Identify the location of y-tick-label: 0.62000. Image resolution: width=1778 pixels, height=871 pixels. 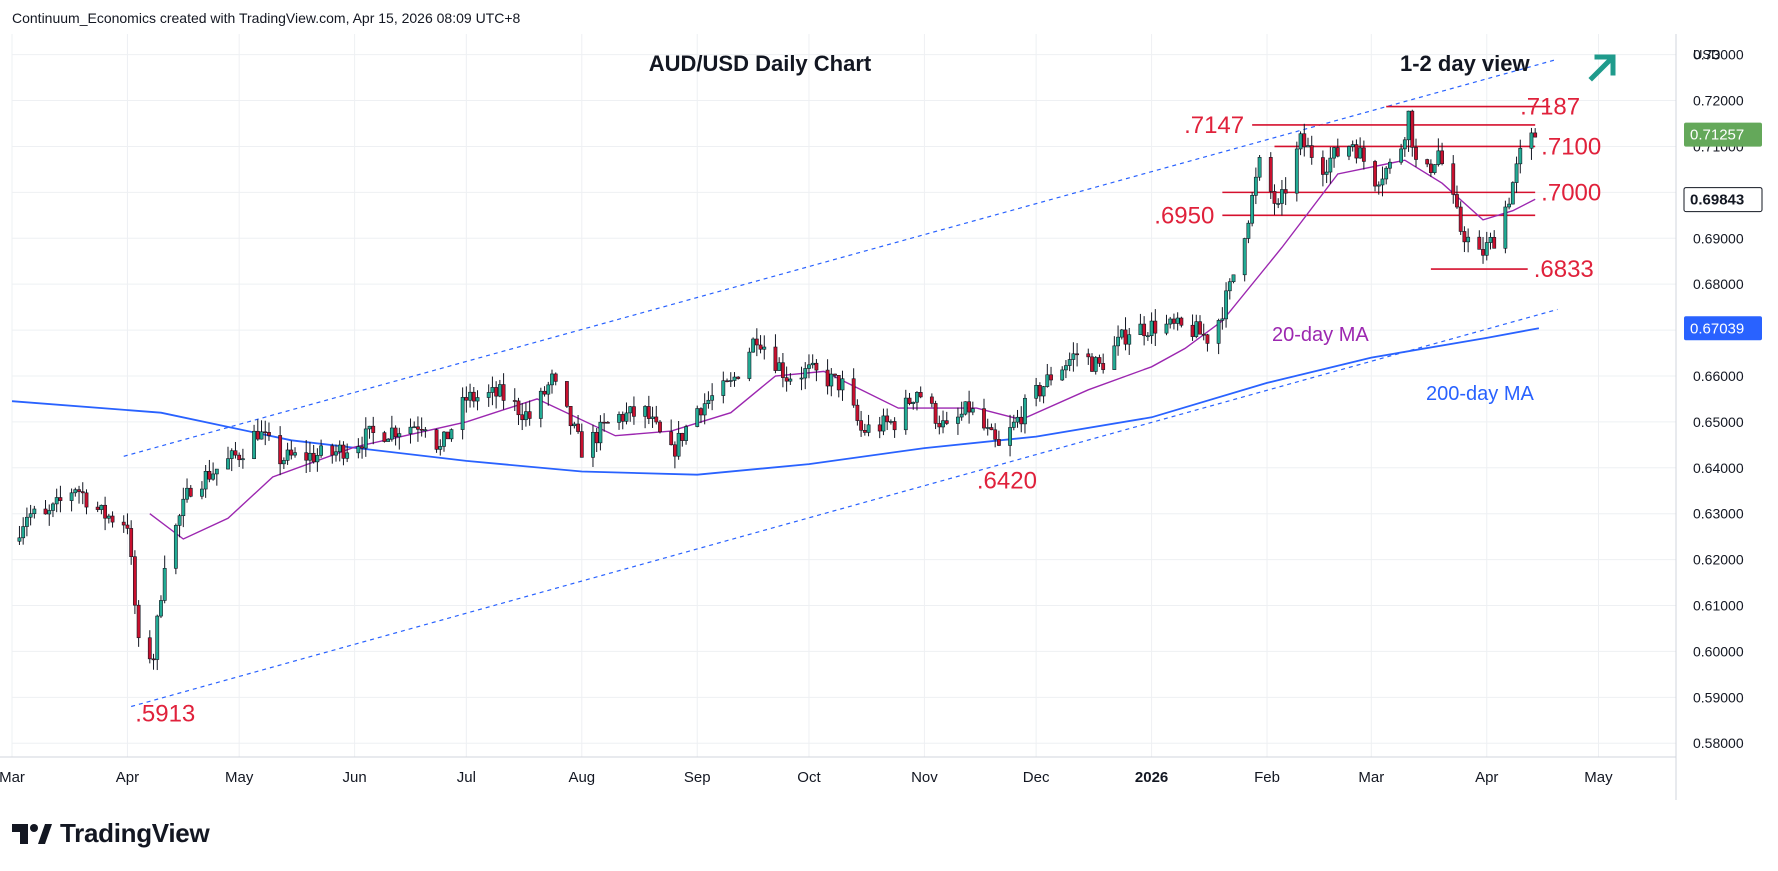
(1718, 560).